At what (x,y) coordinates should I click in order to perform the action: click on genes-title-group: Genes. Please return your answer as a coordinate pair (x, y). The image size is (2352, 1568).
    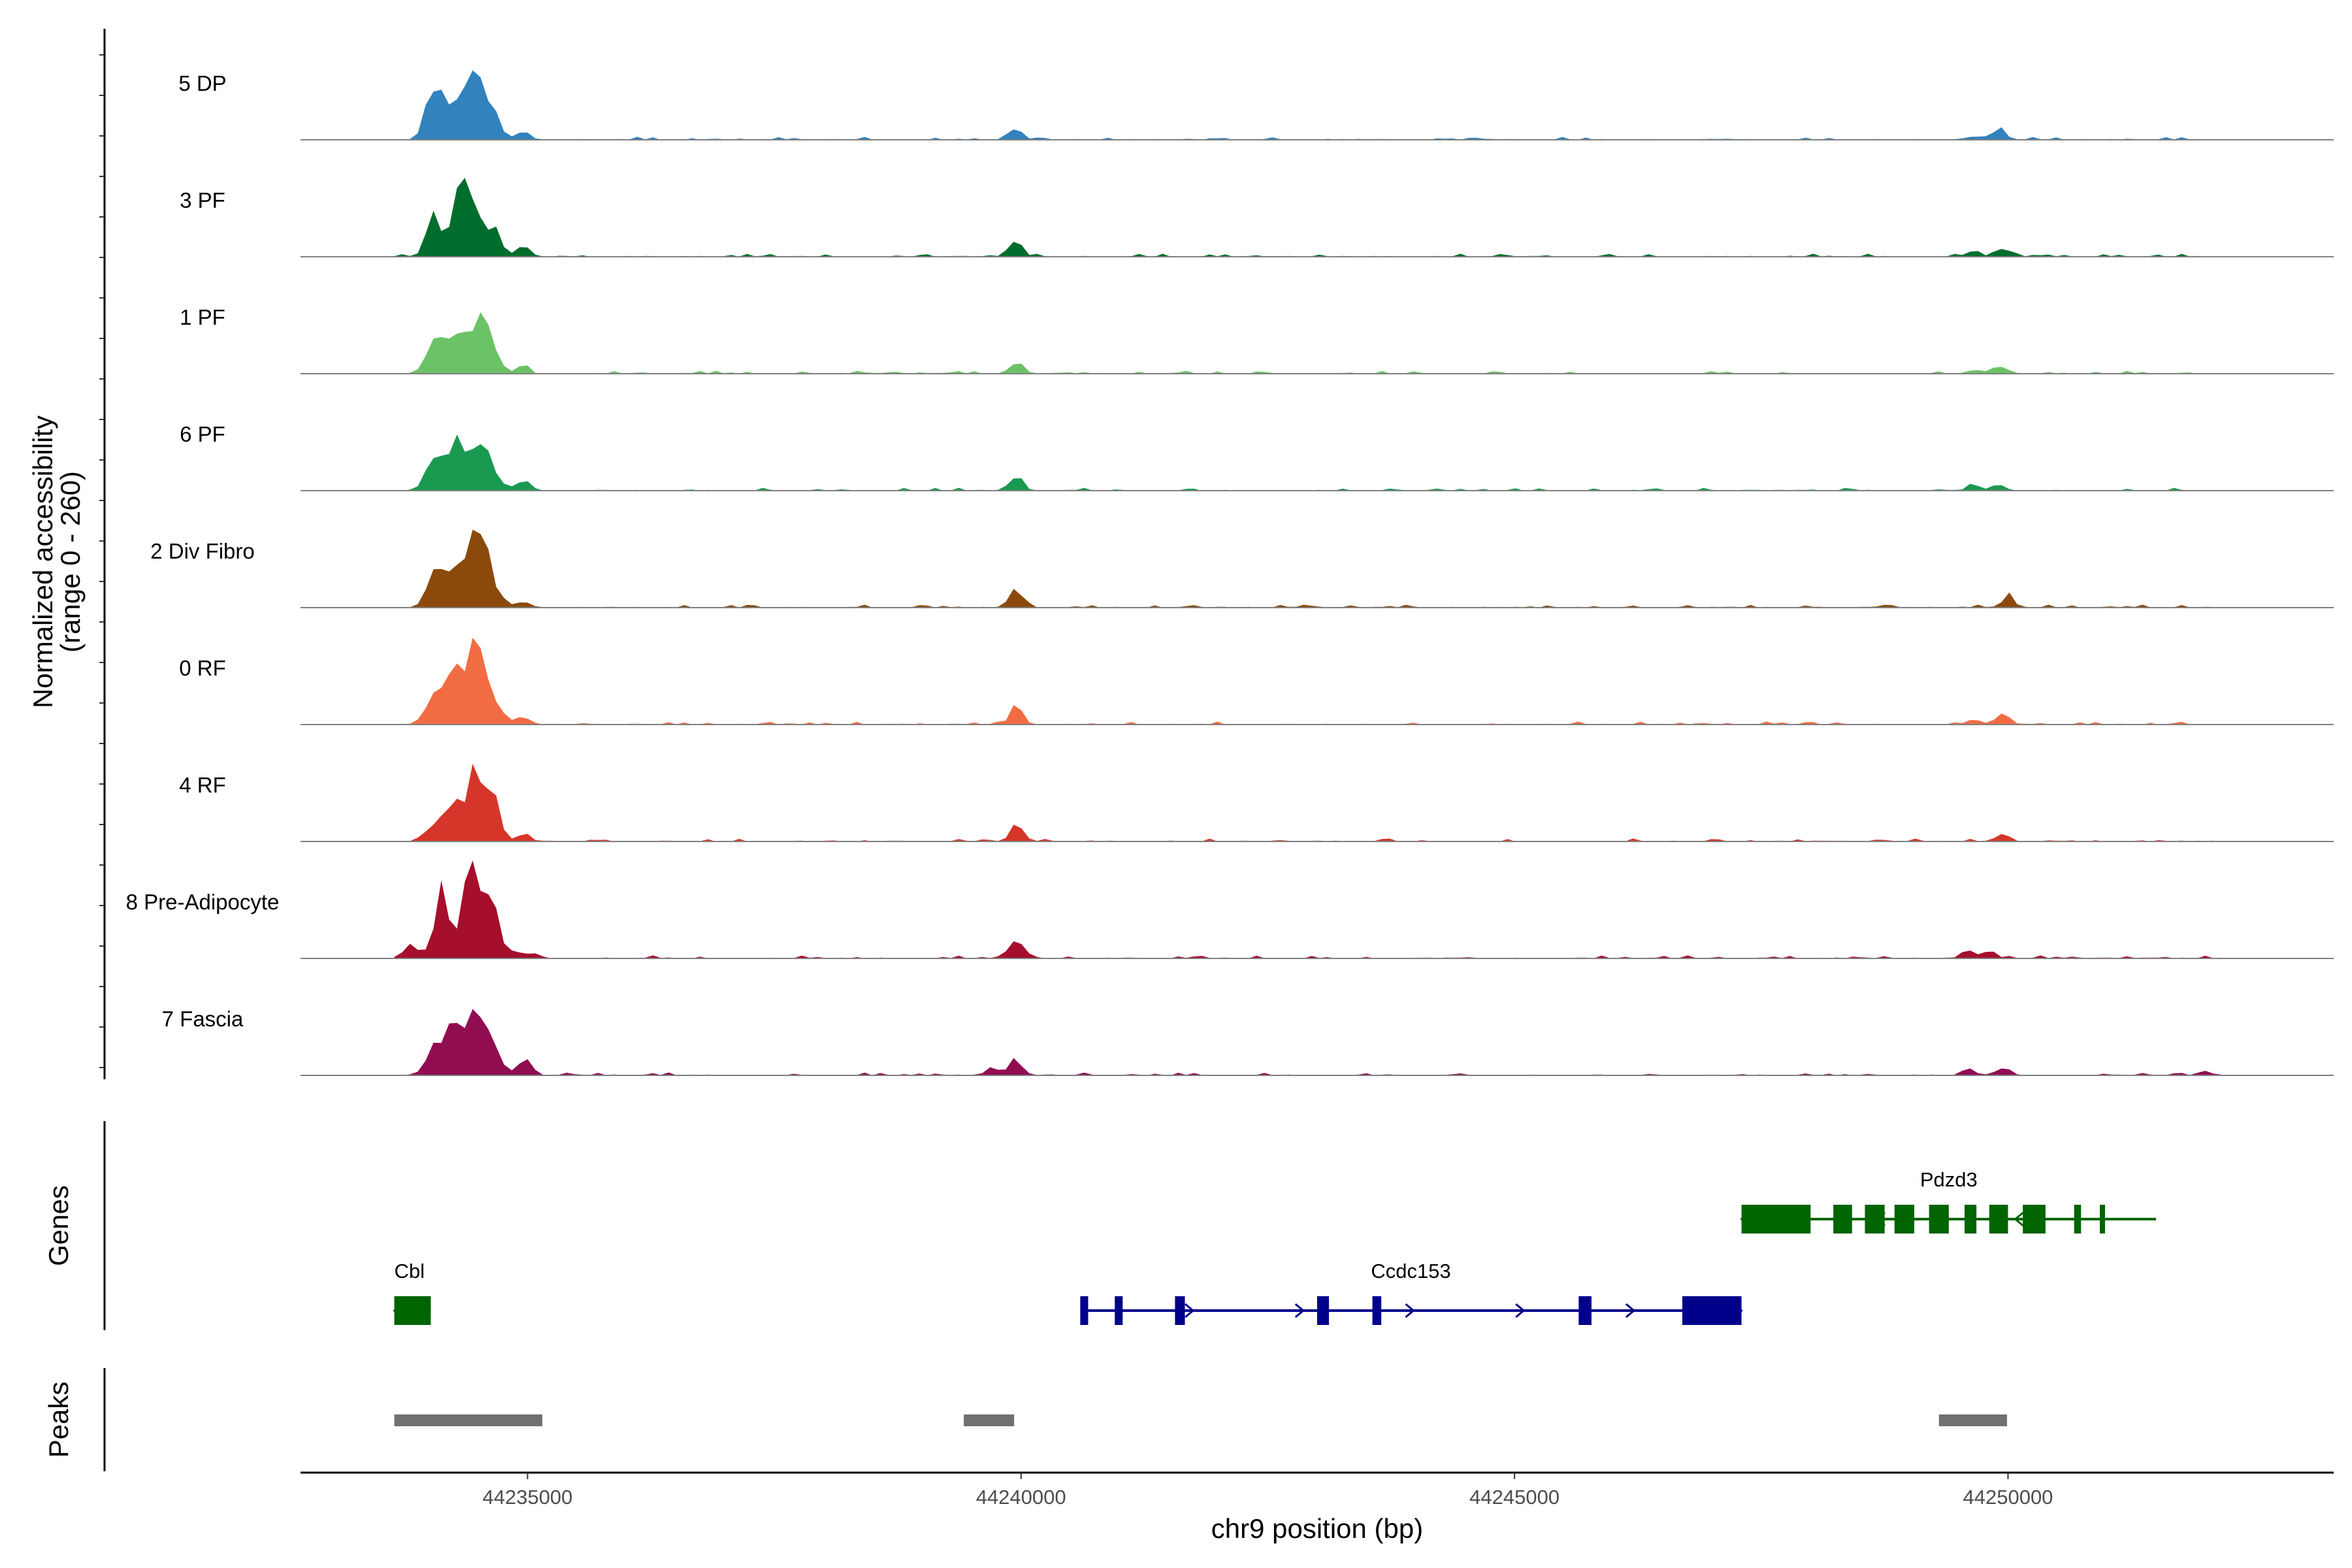
    Looking at the image, I should click on (58, 1225).